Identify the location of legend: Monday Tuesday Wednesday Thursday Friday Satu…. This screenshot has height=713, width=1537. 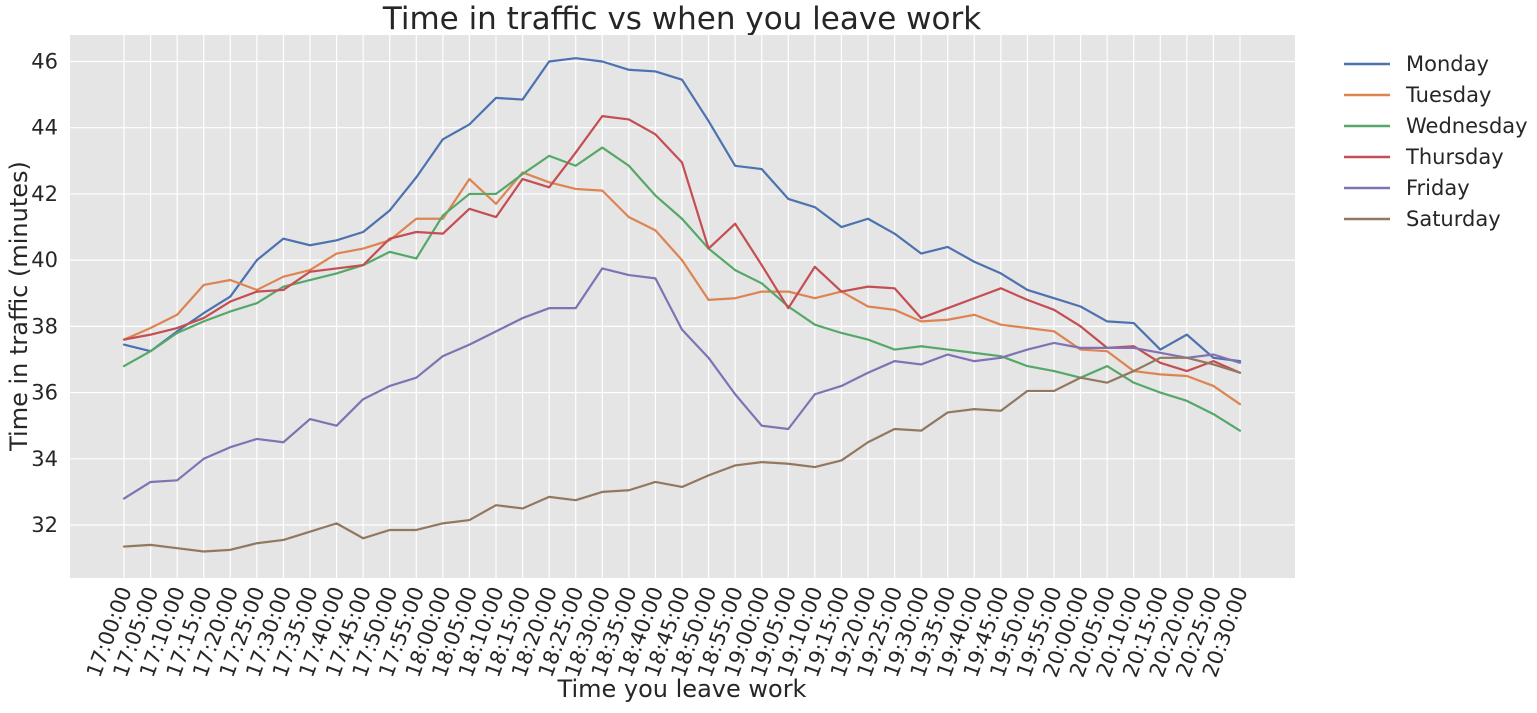
(1436, 141).